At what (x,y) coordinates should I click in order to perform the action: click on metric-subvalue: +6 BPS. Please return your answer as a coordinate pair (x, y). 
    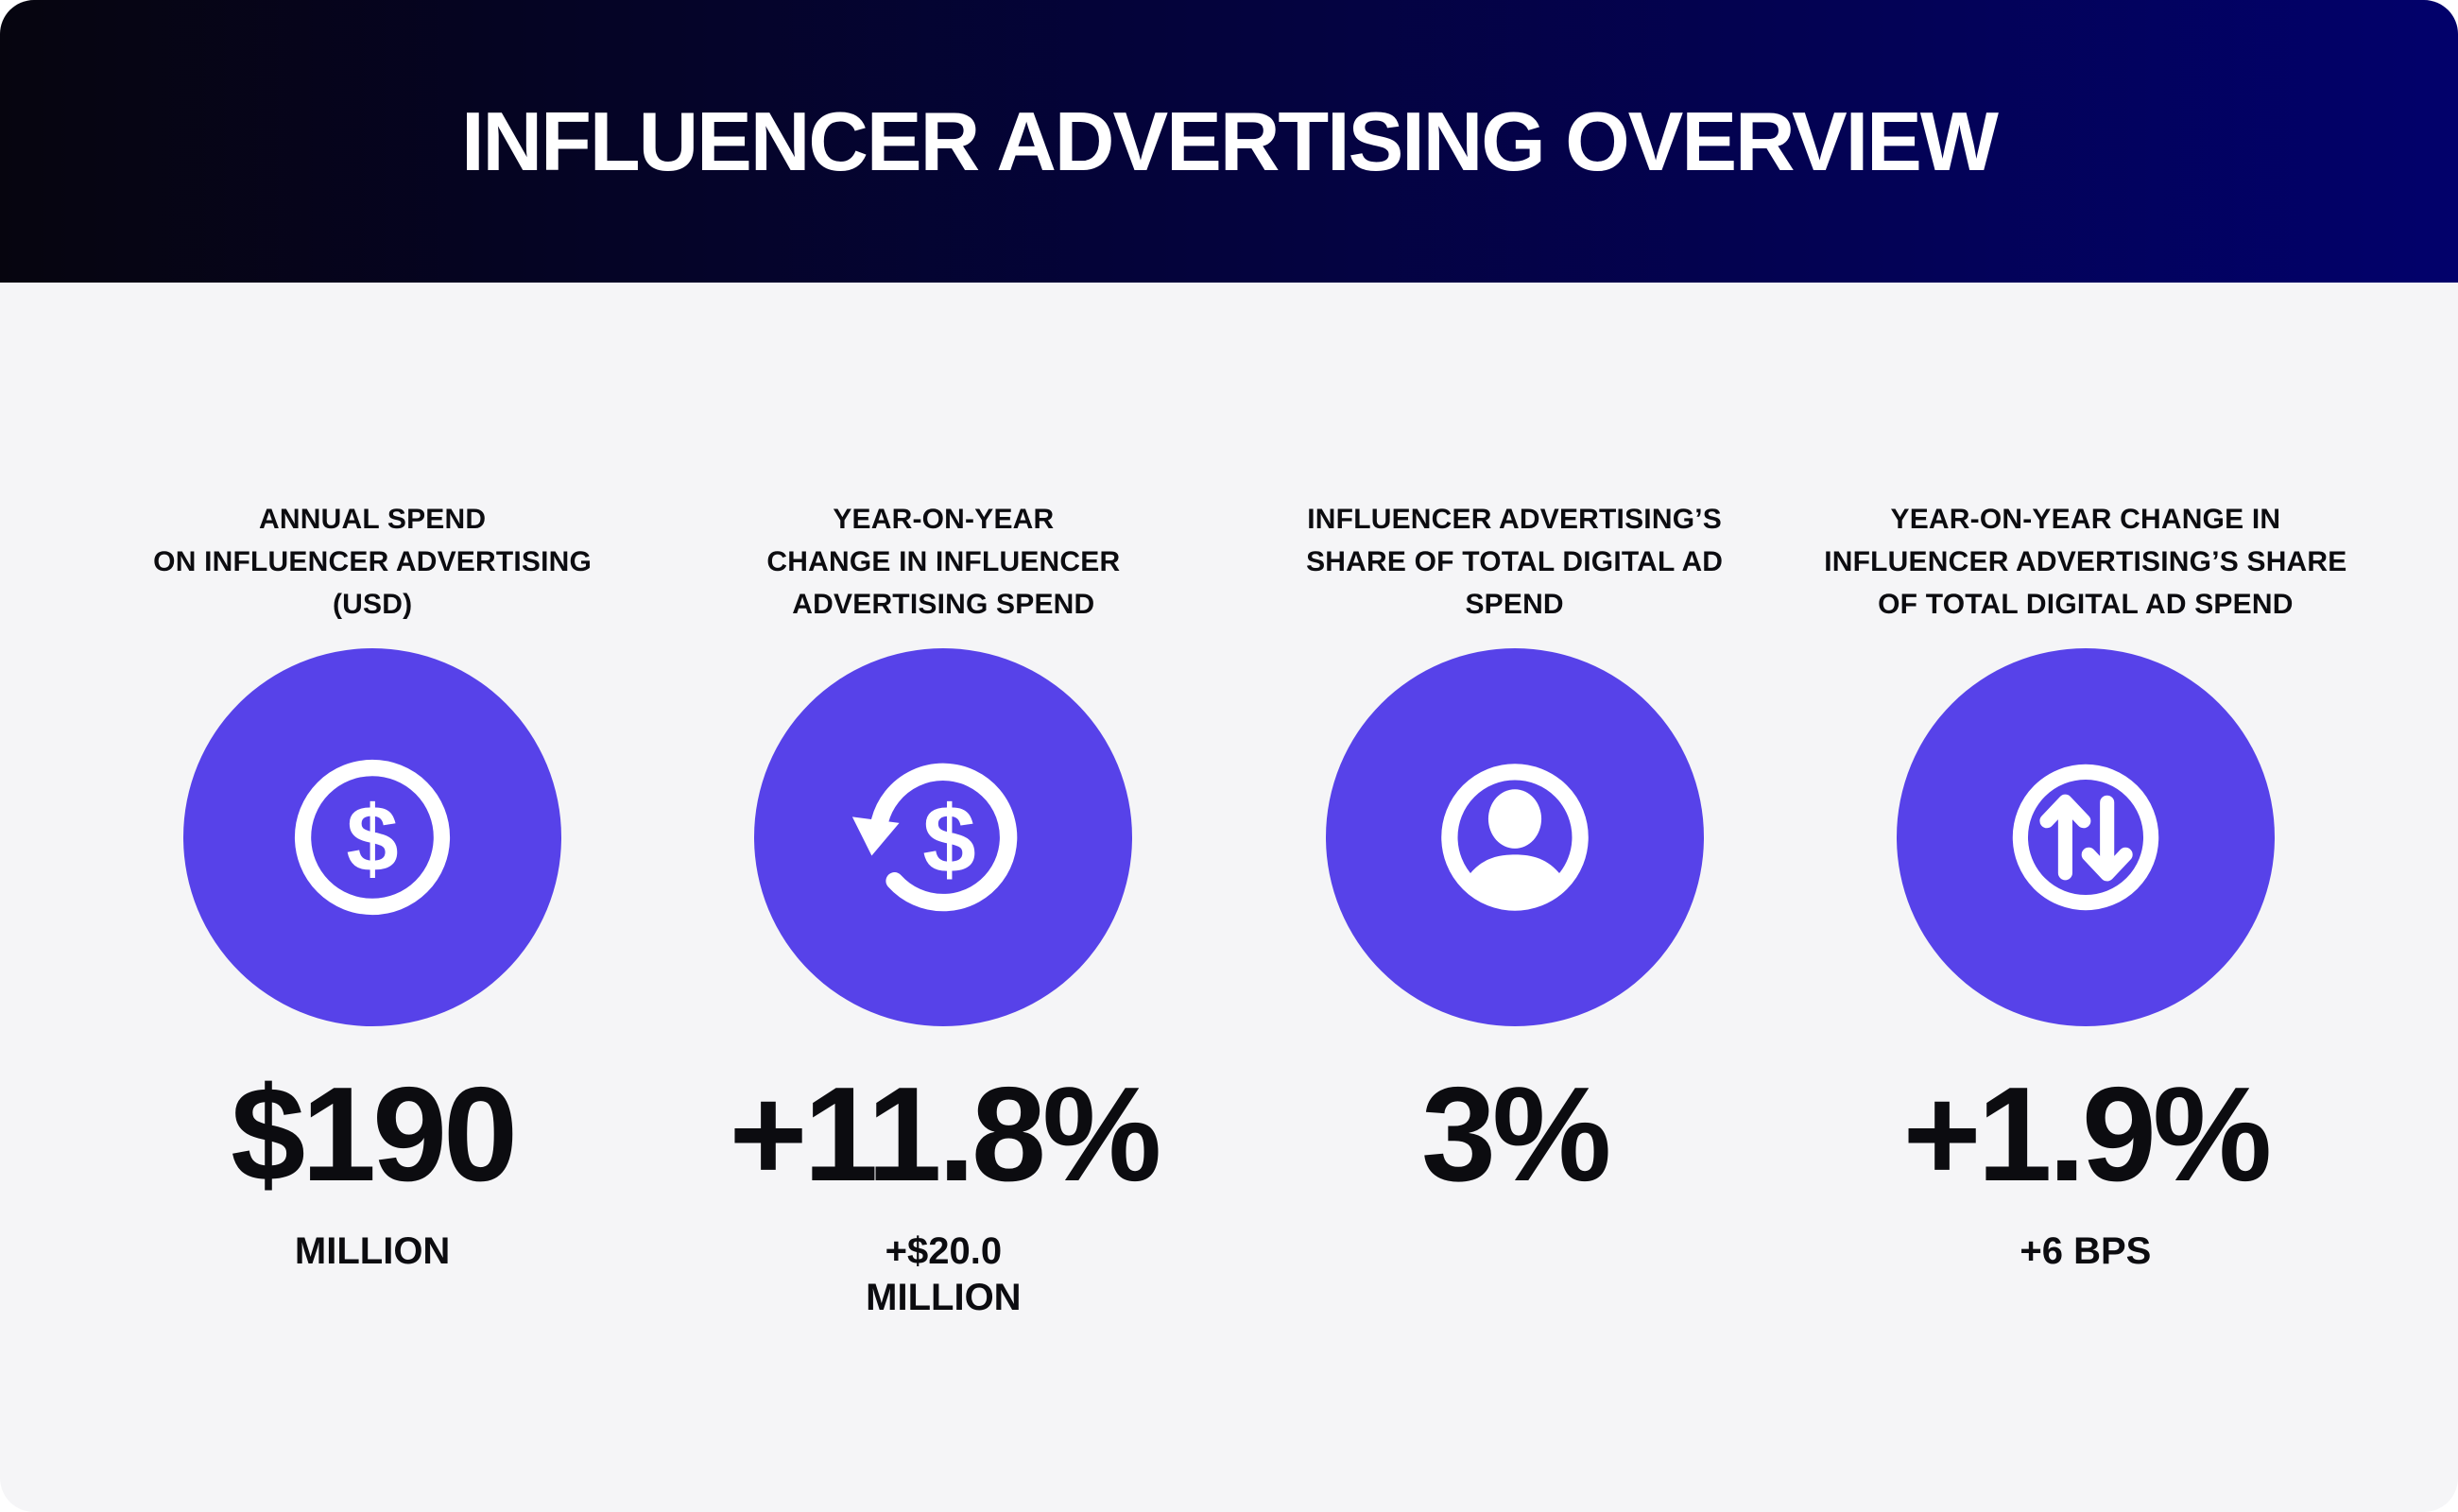
    Looking at the image, I should click on (2085, 1251).